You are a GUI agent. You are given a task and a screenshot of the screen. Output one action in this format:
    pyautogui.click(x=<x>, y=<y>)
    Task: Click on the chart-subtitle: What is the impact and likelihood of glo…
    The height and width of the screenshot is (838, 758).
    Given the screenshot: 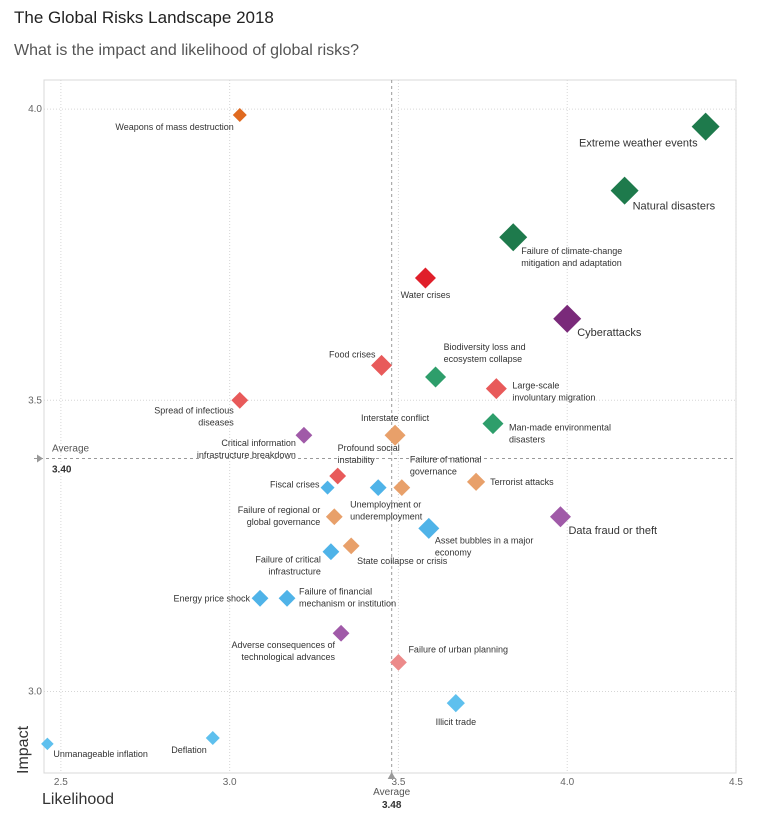 What is the action you would take?
    pyautogui.click(x=187, y=50)
    